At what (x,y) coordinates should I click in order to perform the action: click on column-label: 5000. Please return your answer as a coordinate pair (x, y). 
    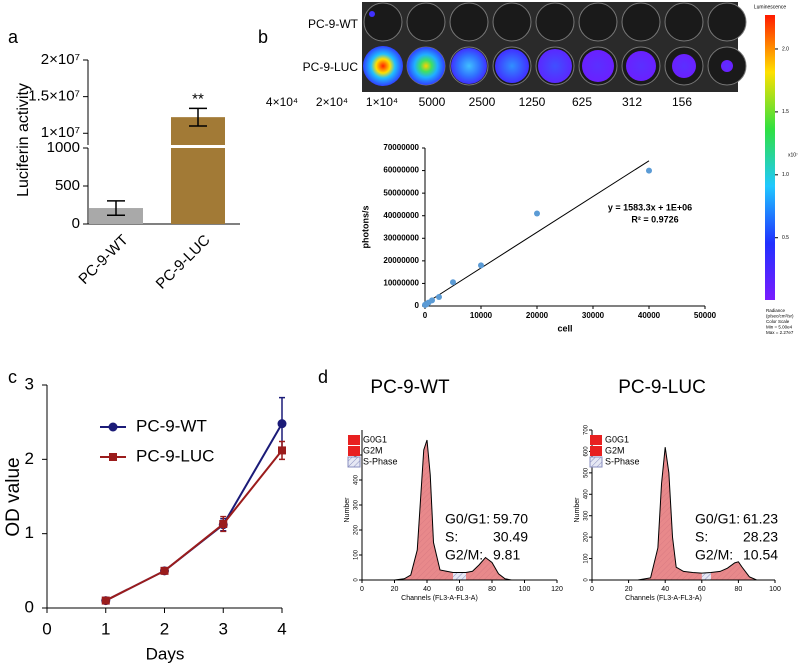
    Looking at the image, I should click on (432, 102).